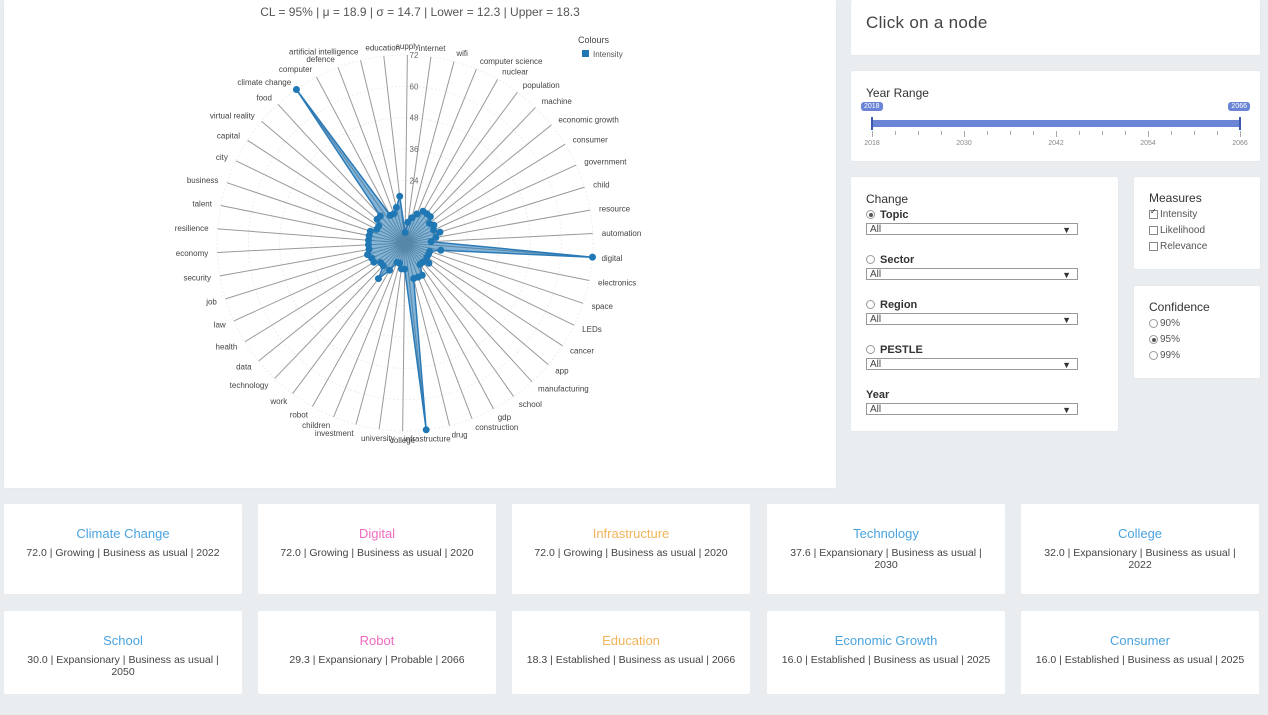  What do you see at coordinates (1197, 332) in the screenshot?
I see `confidence-panel: Confidence 90% 95% 99%` at bounding box center [1197, 332].